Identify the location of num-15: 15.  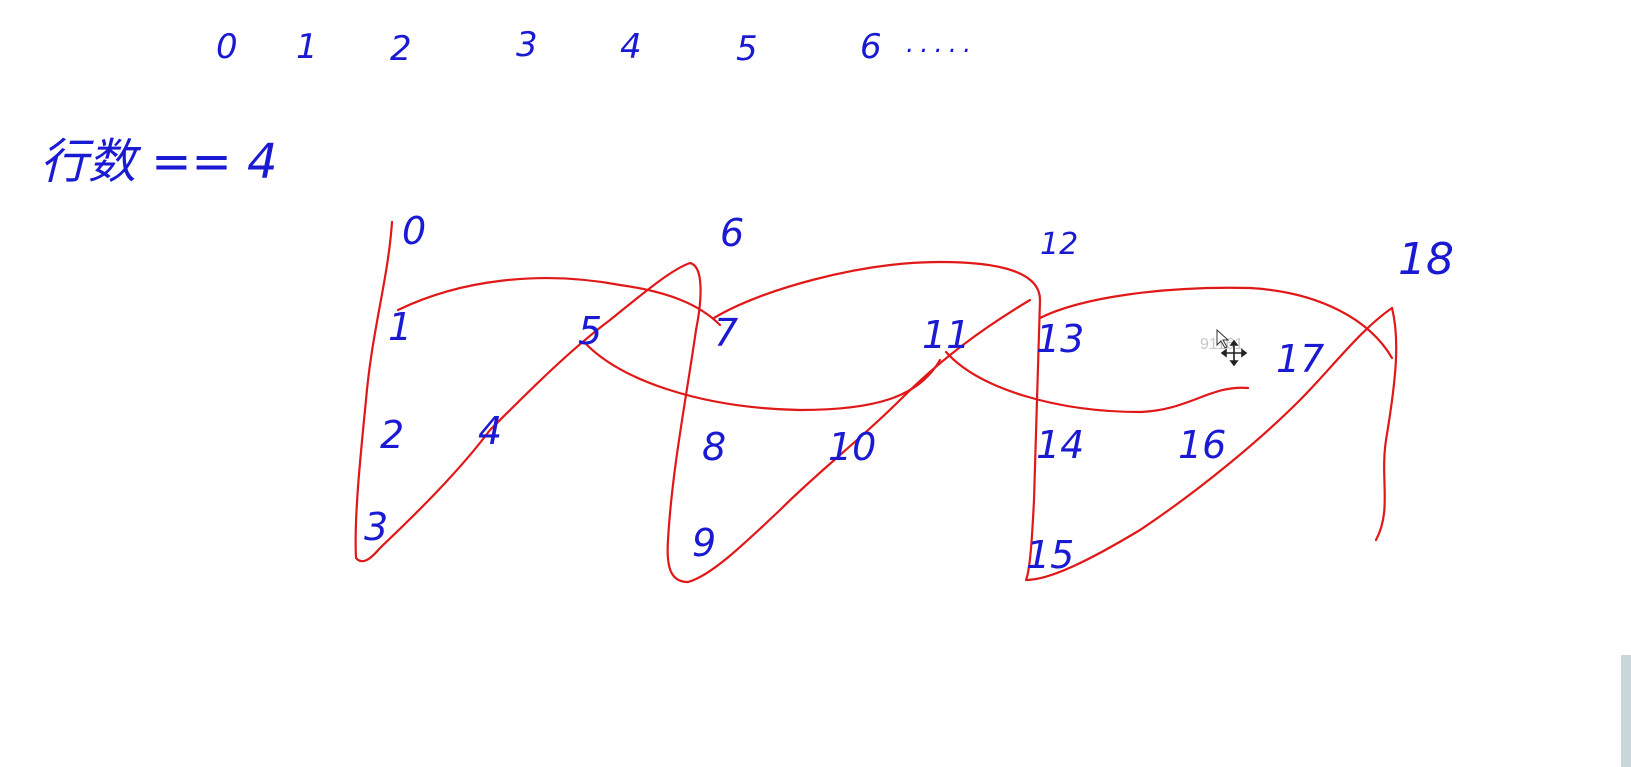
(1050, 555).